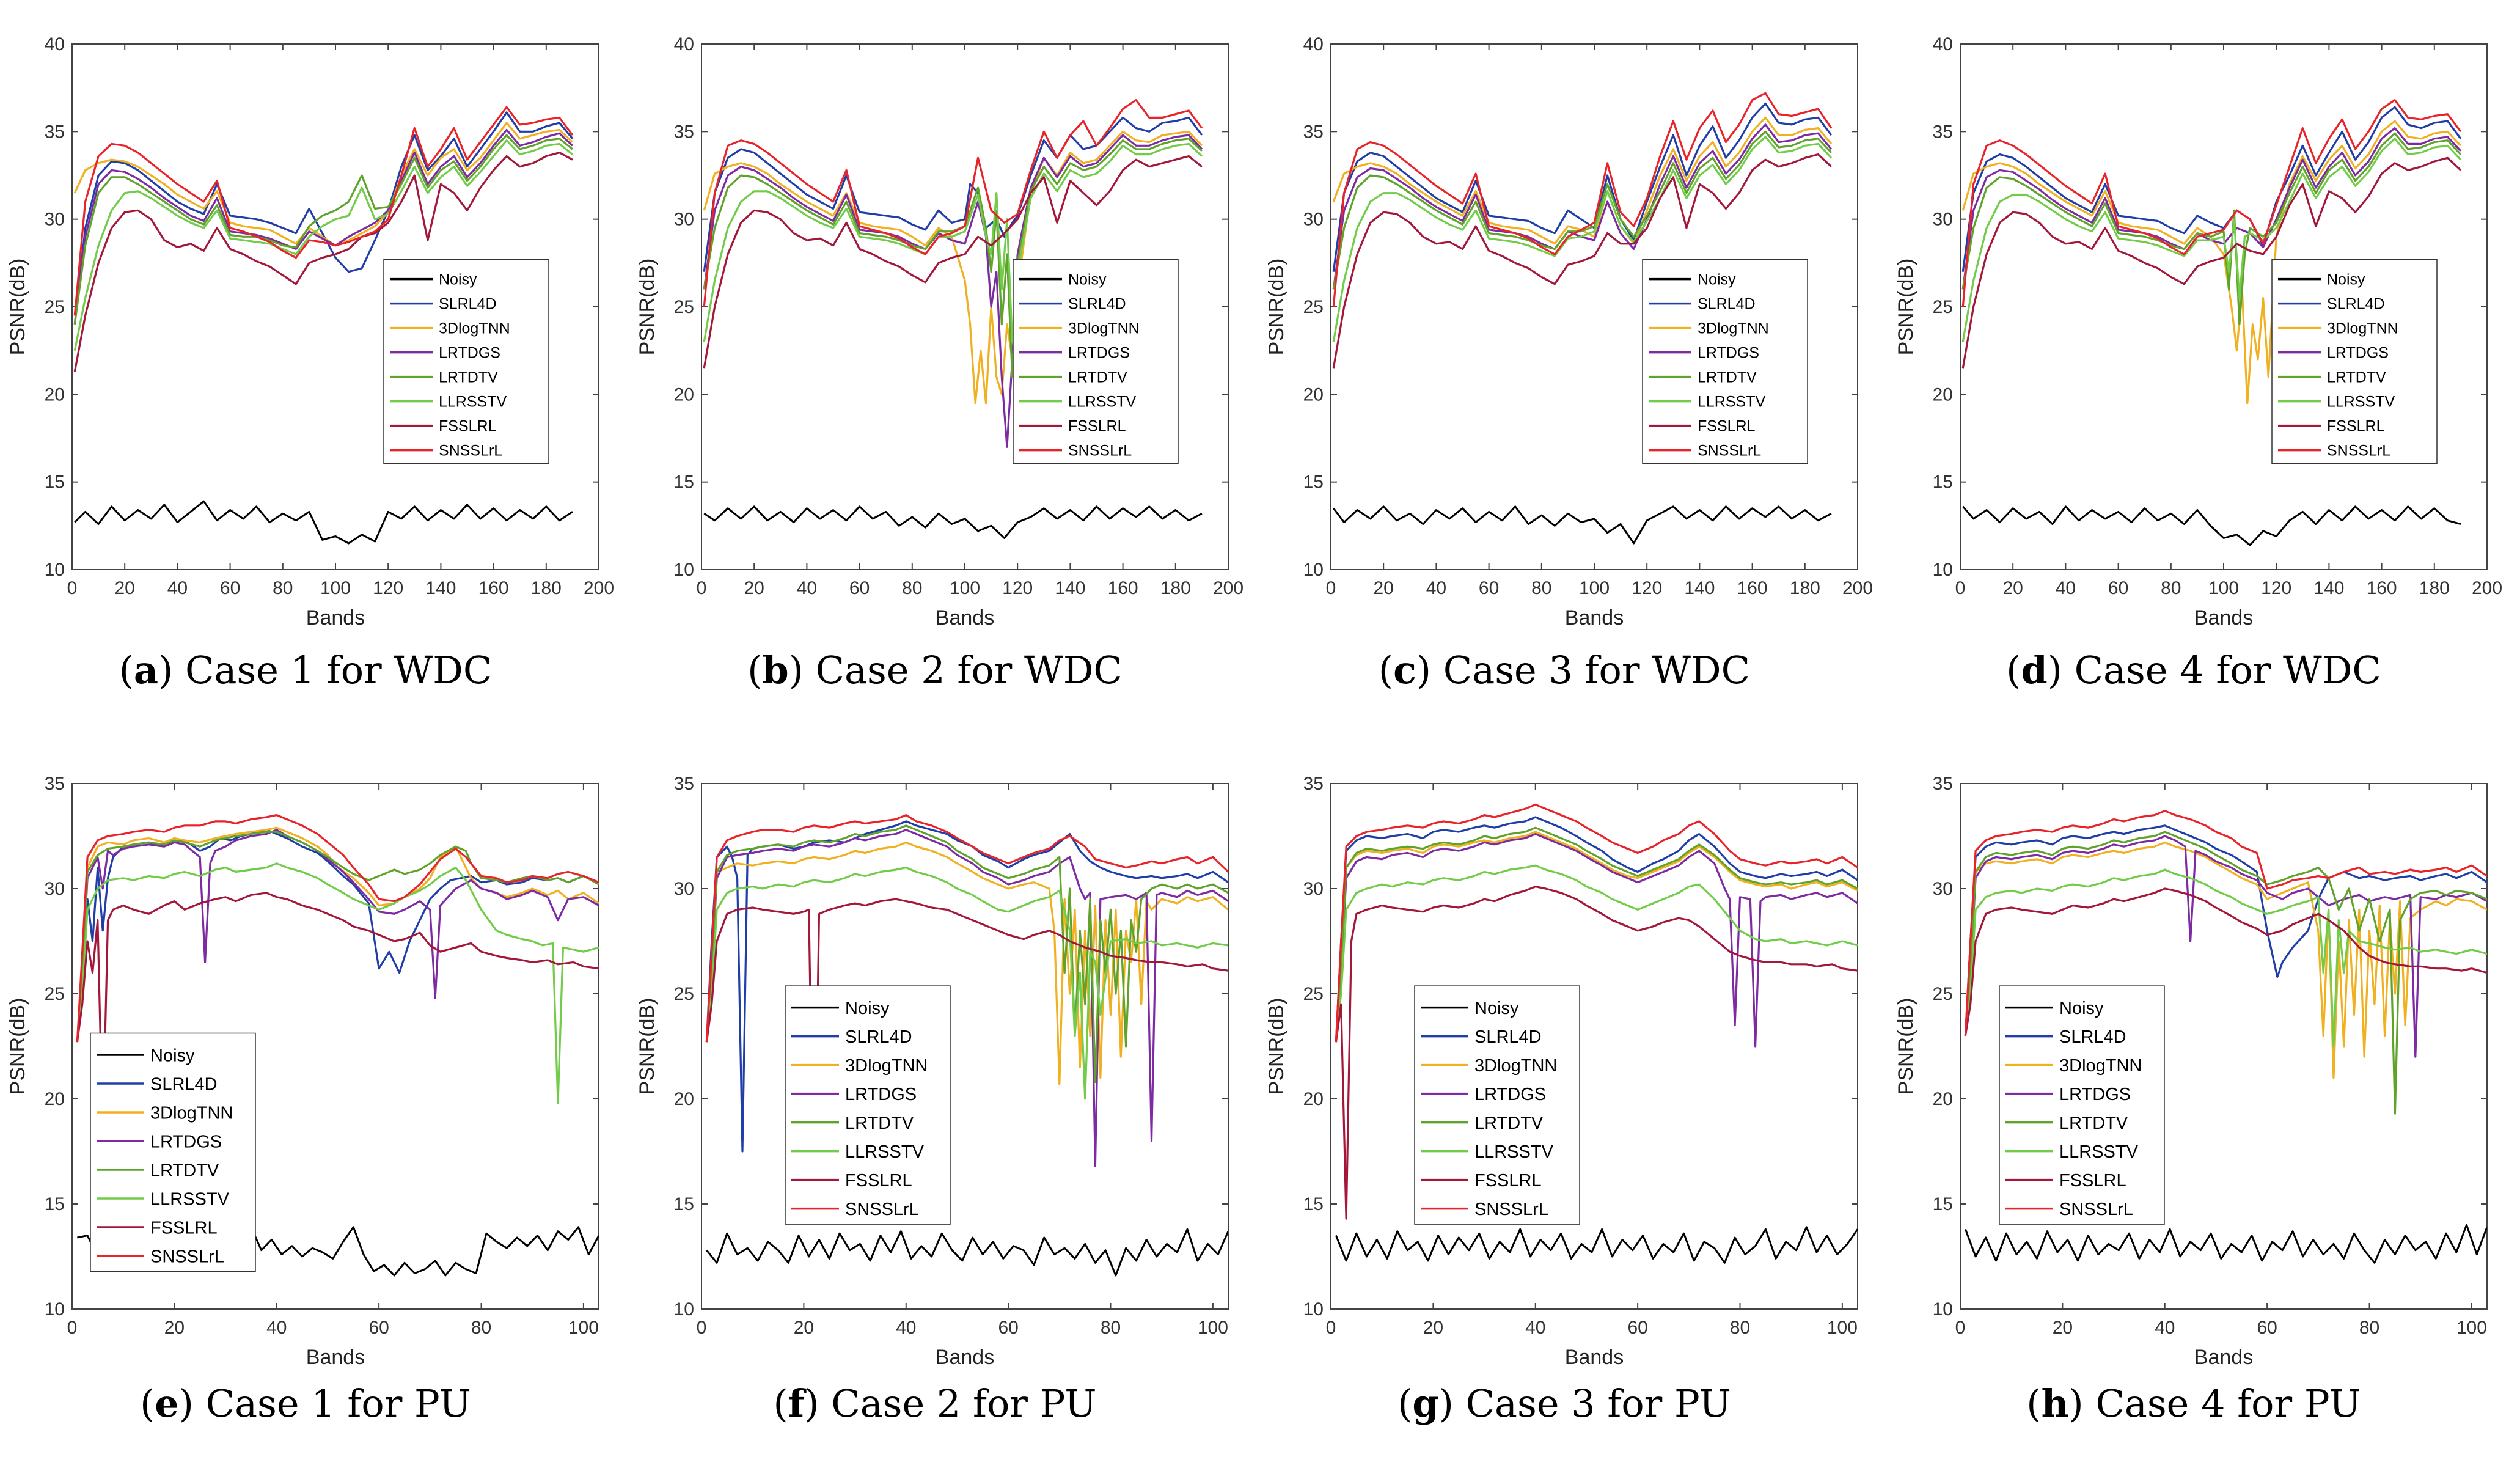 The height and width of the screenshot is (1468, 2520). Describe the element at coordinates (1425, 1403) in the screenshot. I see `caption-letter: g` at that location.